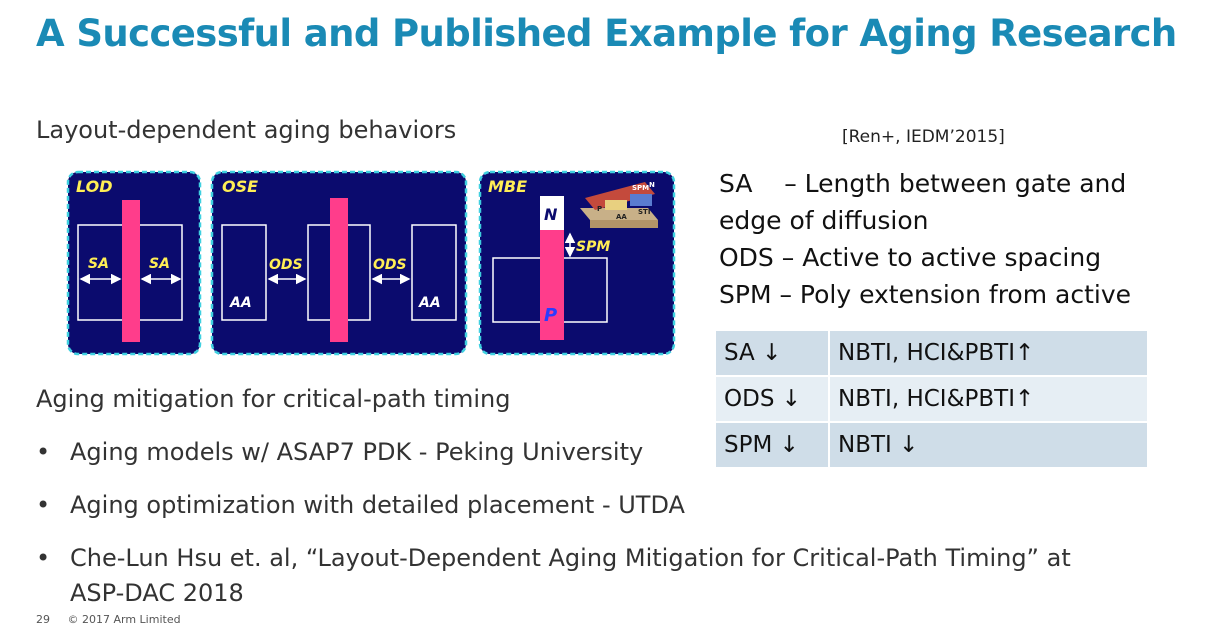 The width and height of the screenshot is (1209, 634). I want to click on table-row: ODS ↓ NBTI, HCI&PBTI↑, so click(931, 400).